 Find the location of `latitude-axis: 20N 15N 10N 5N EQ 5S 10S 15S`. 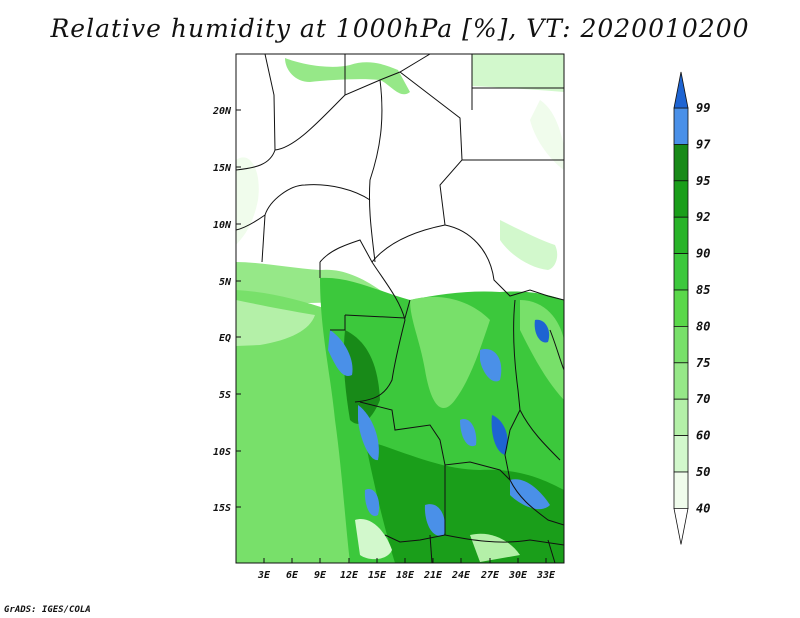

latitude-axis: 20N 15N 10N 5N EQ 5S 10S 15S is located at coordinates (226, 310).